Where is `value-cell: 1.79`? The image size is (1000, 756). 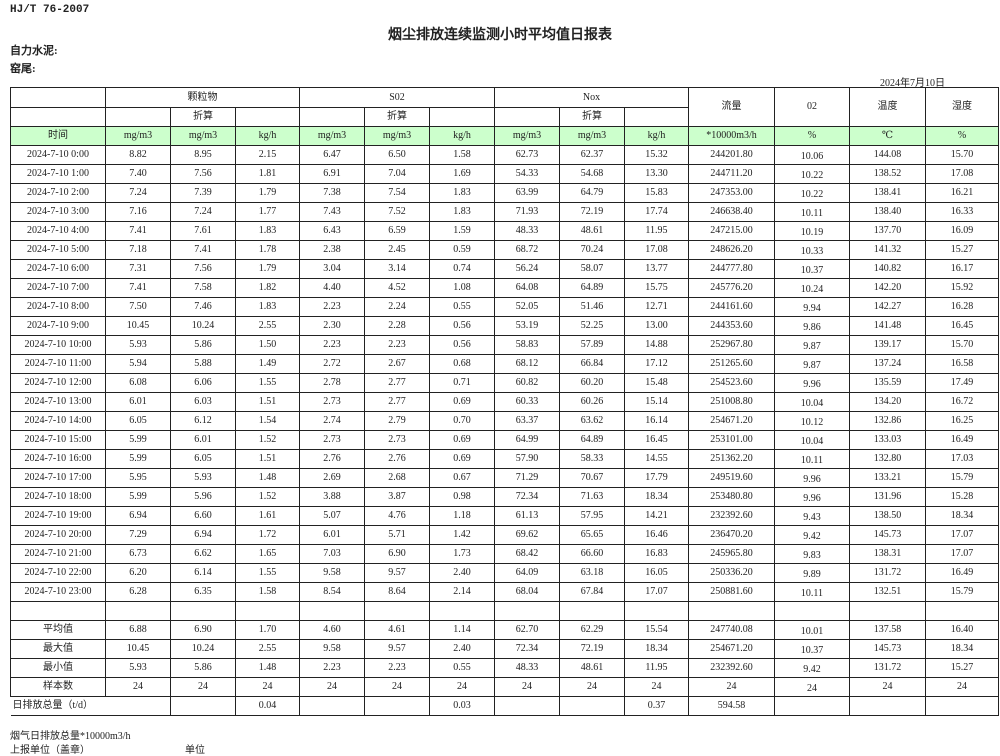
value-cell: 1.79 is located at coordinates (267, 193).